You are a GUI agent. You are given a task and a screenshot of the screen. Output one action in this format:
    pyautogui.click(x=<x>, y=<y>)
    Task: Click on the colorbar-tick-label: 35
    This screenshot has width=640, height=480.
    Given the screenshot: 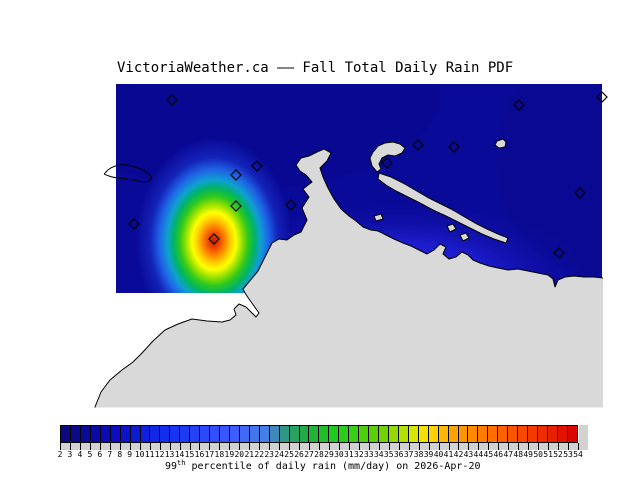 What is the action you would take?
    pyautogui.click(x=388, y=454)
    